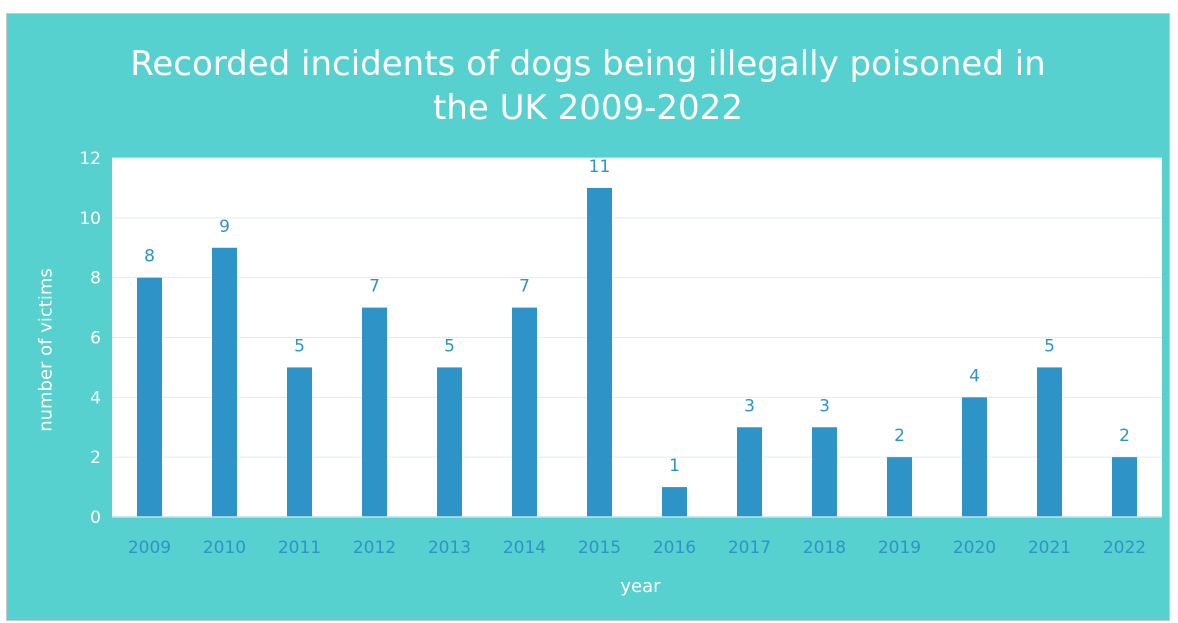 This screenshot has height=623, width=1178. Describe the element at coordinates (600, 167) in the screenshot. I see `data-label: 11` at that location.